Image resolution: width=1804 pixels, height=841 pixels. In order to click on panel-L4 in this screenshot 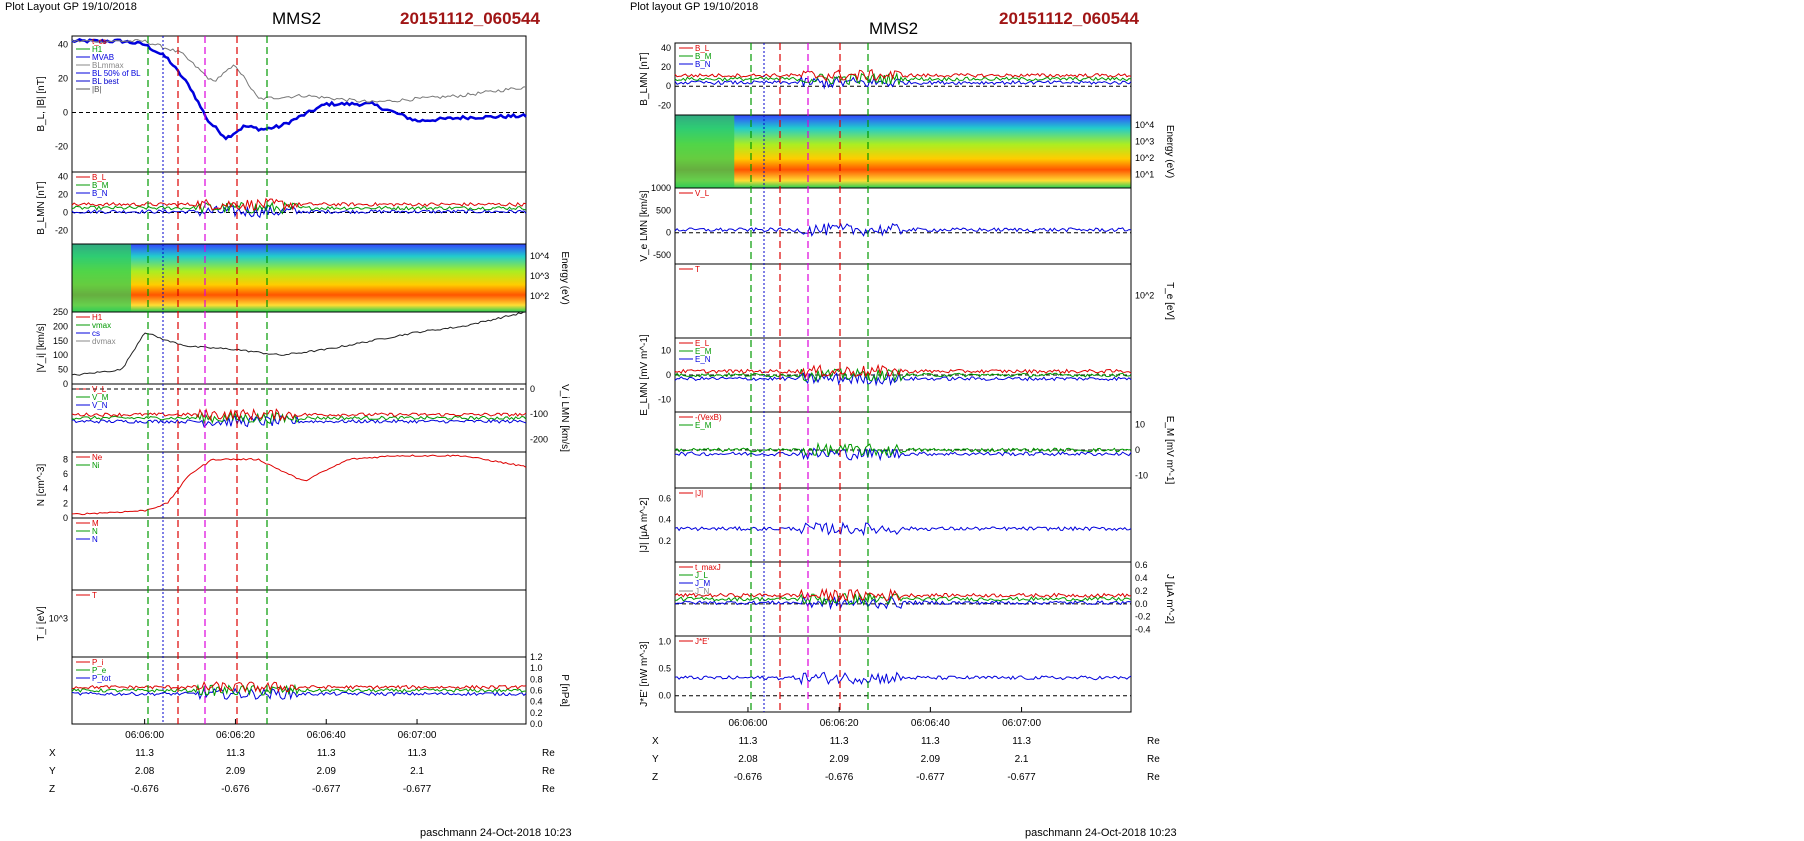, I will do `click(299, 348)`.